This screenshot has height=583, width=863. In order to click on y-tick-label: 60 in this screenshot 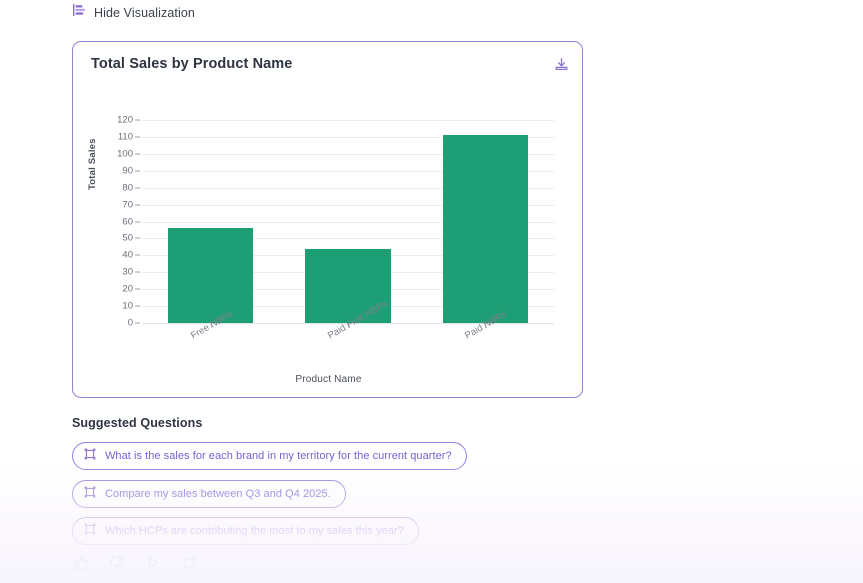, I will do `click(127, 221)`.